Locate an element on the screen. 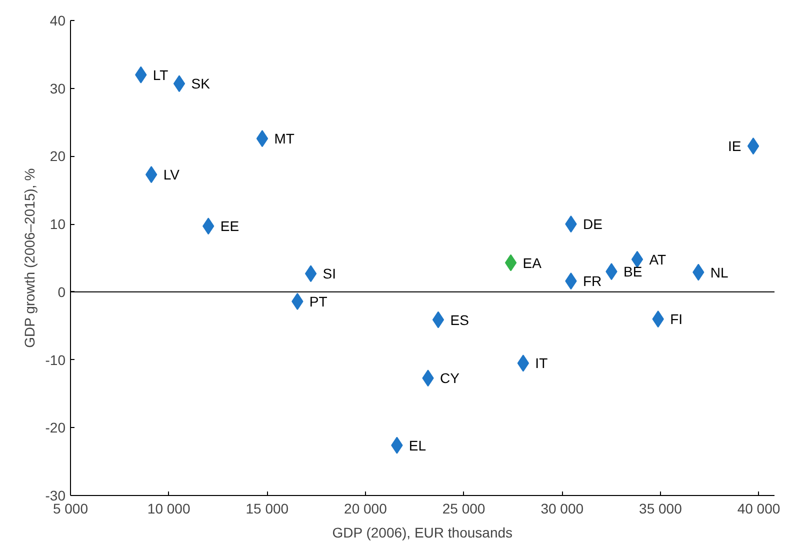 This screenshot has width=804, height=543. annotation: BE is located at coordinates (632, 272).